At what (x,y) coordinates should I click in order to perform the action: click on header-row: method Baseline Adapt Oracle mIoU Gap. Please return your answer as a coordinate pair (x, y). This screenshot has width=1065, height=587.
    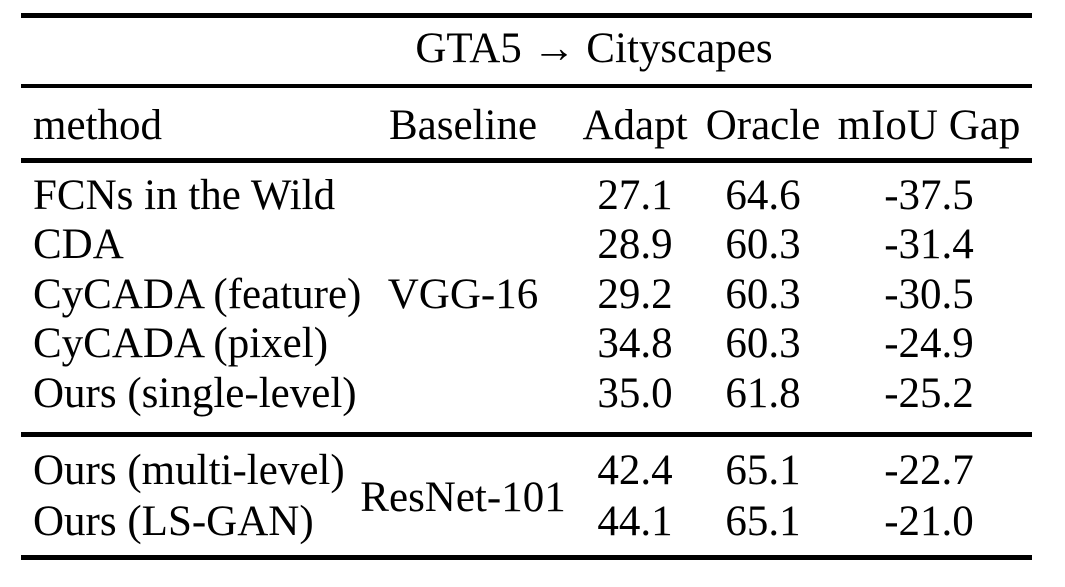
    Looking at the image, I should click on (532, 126).